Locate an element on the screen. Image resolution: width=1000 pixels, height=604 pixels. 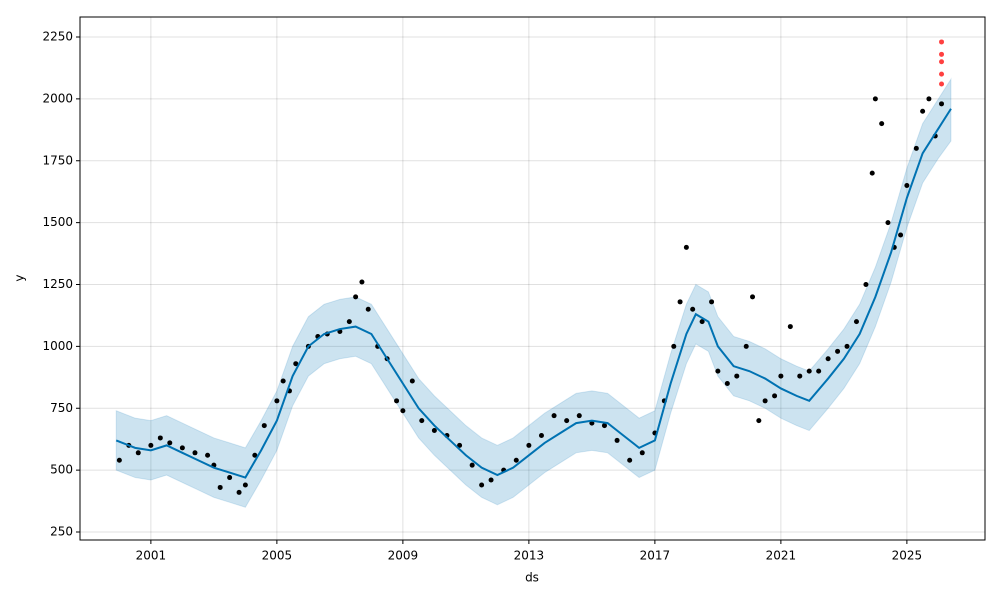
x-axis-label: ds is located at coordinates (532, 578).